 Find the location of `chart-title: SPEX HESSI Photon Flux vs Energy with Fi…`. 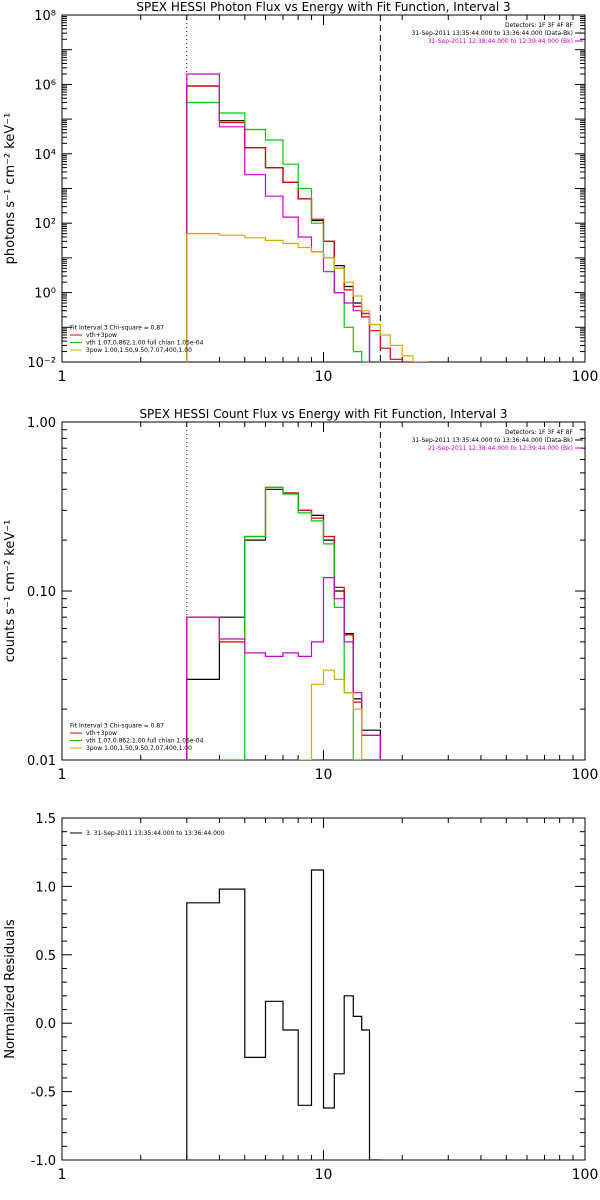

chart-title: SPEX HESSI Photon Flux vs Energy with Fi… is located at coordinates (323, 7).